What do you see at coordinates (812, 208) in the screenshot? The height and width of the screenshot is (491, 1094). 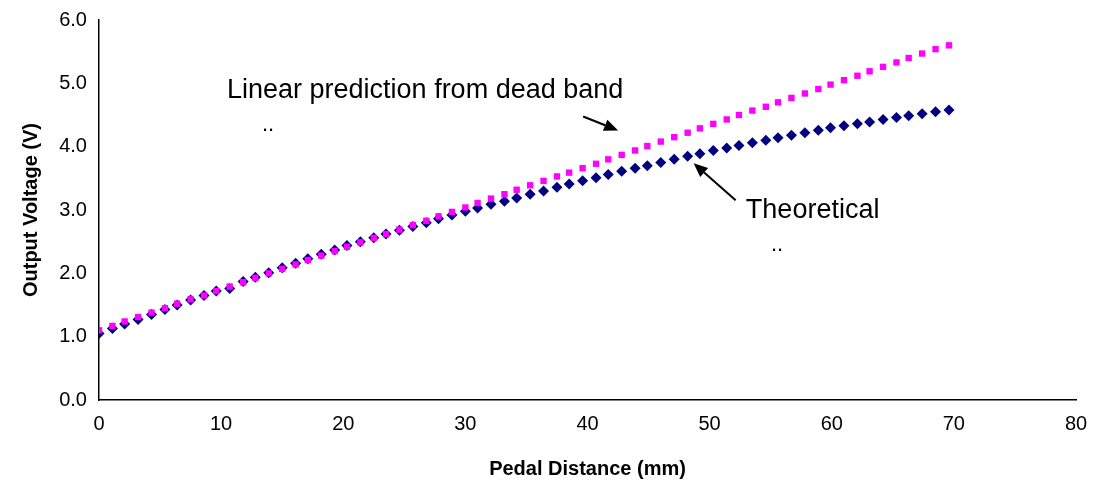 I see `annotation: Theoretical` at bounding box center [812, 208].